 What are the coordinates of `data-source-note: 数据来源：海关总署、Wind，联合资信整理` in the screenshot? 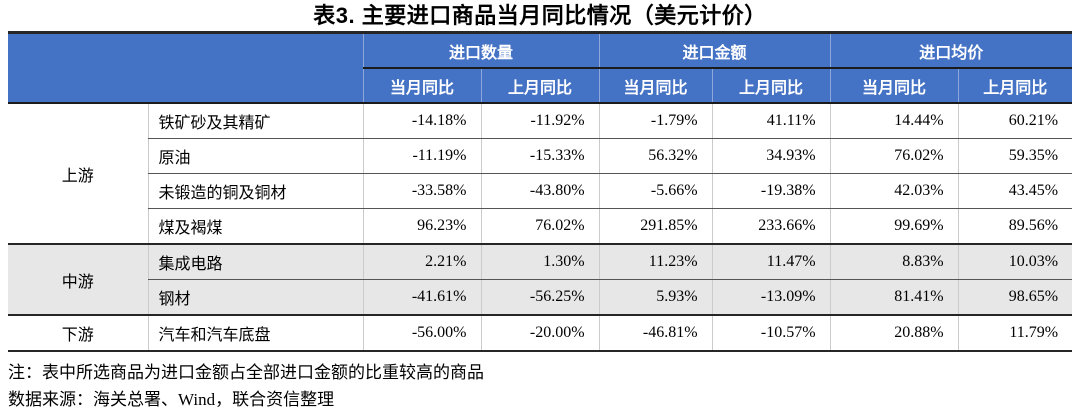 It's located at (171, 399).